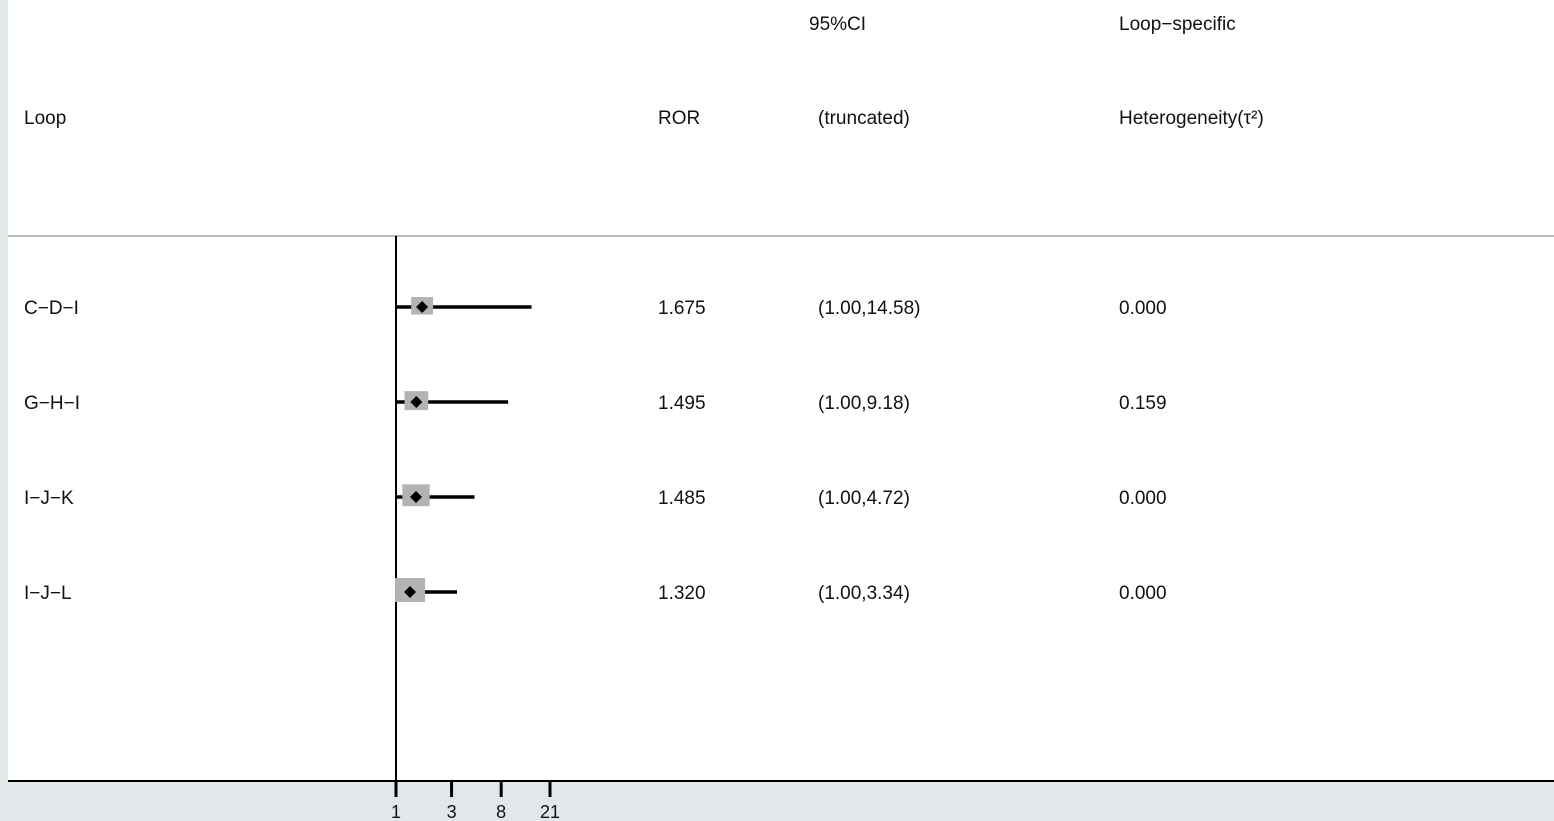 This screenshot has height=821, width=1554. Describe the element at coordinates (679, 118) in the screenshot. I see `ror-header: ROR` at that location.